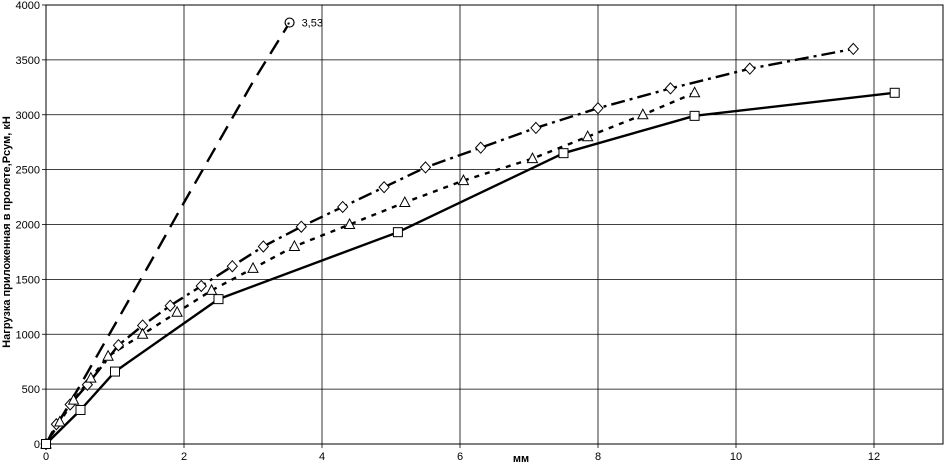  I want to click on x-tick-label: 8, so click(598, 457).